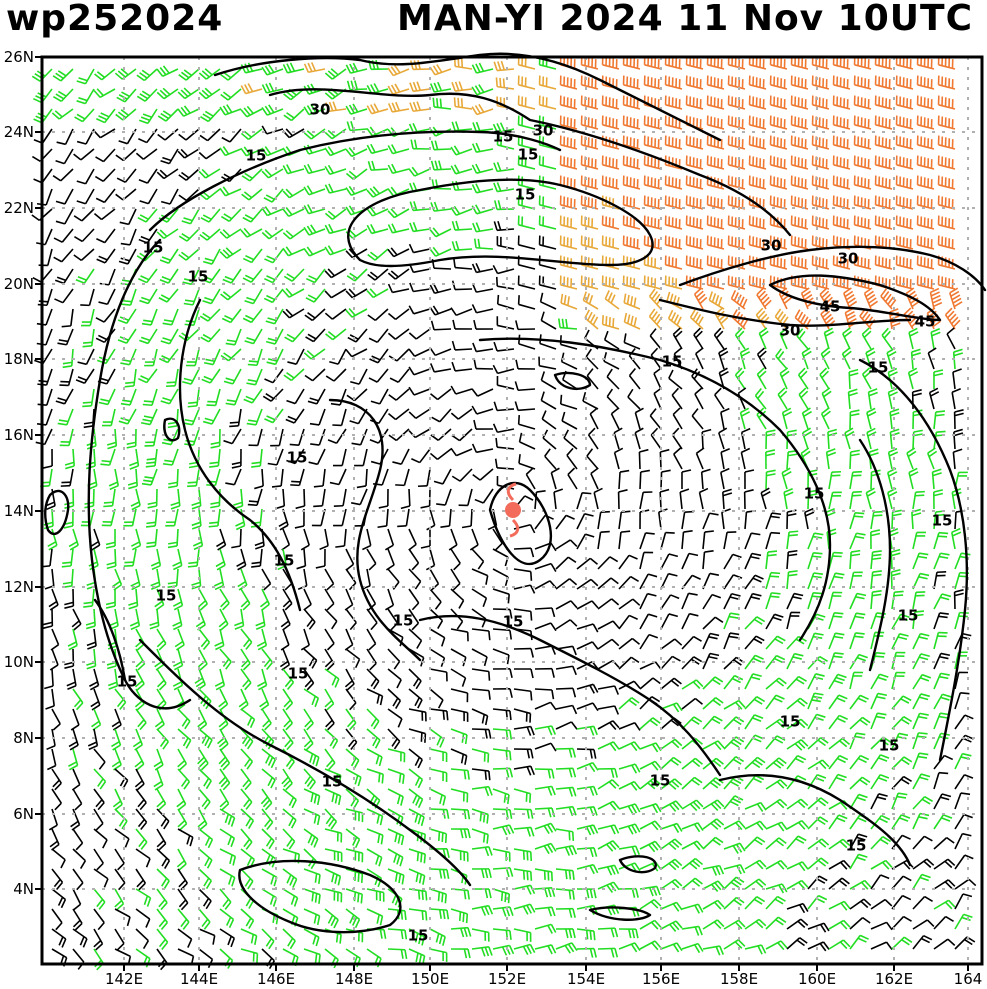 This screenshot has height=989, width=987. I want to click on storm-center-arm, so click(514, 528).